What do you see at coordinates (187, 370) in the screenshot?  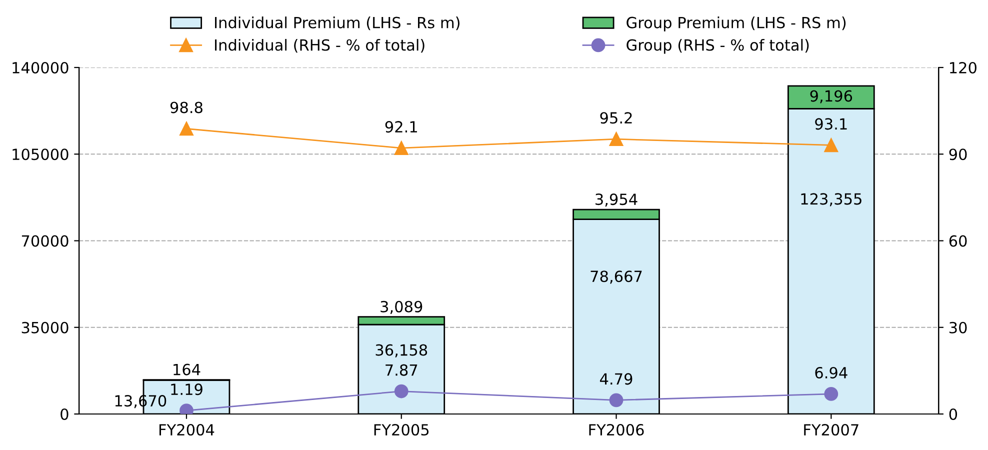 I see `data-label: 164` at bounding box center [187, 370].